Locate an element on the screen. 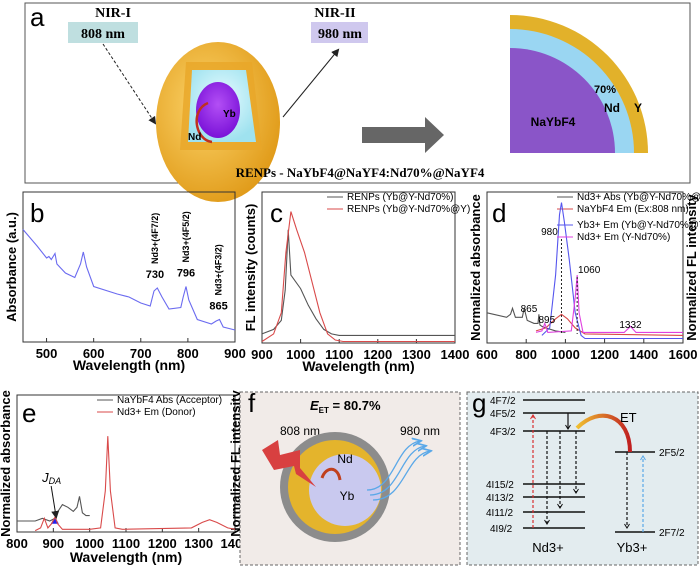  emission-wavelength: 980 nm is located at coordinates (420, 431).